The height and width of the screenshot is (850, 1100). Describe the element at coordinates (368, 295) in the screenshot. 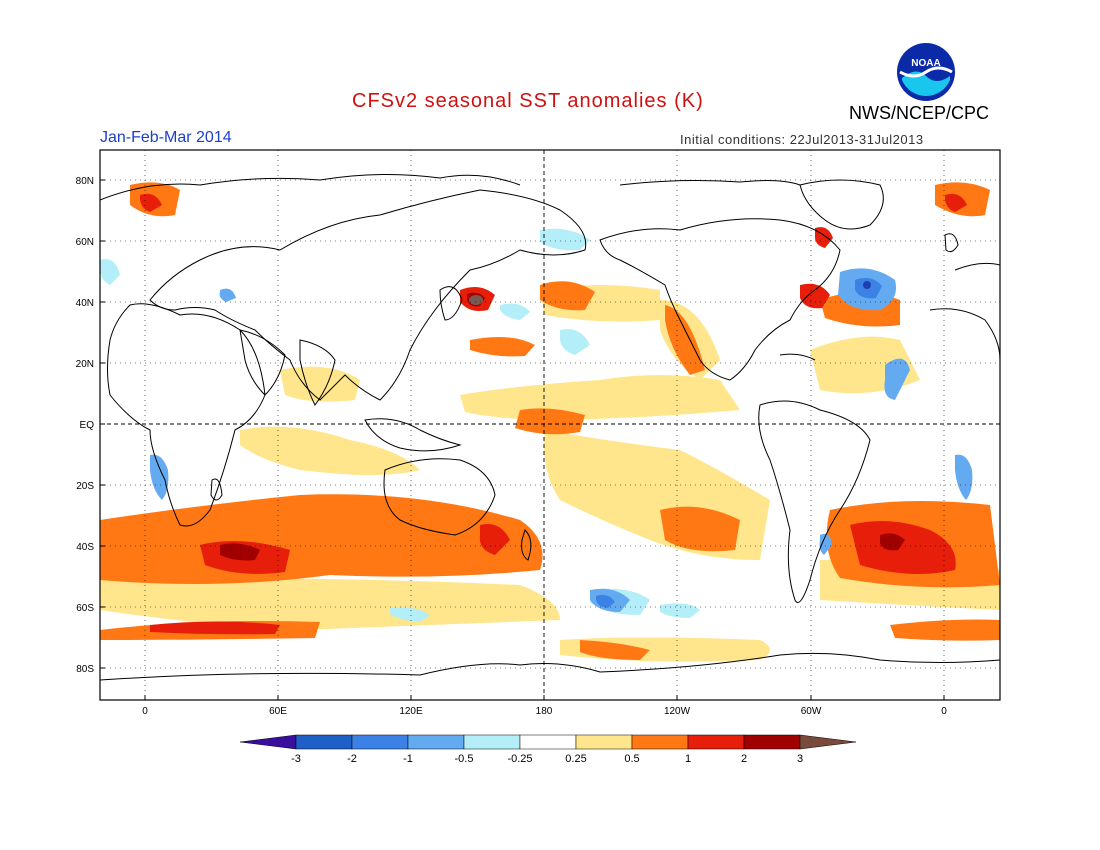

I see `eurasia-outline` at that location.